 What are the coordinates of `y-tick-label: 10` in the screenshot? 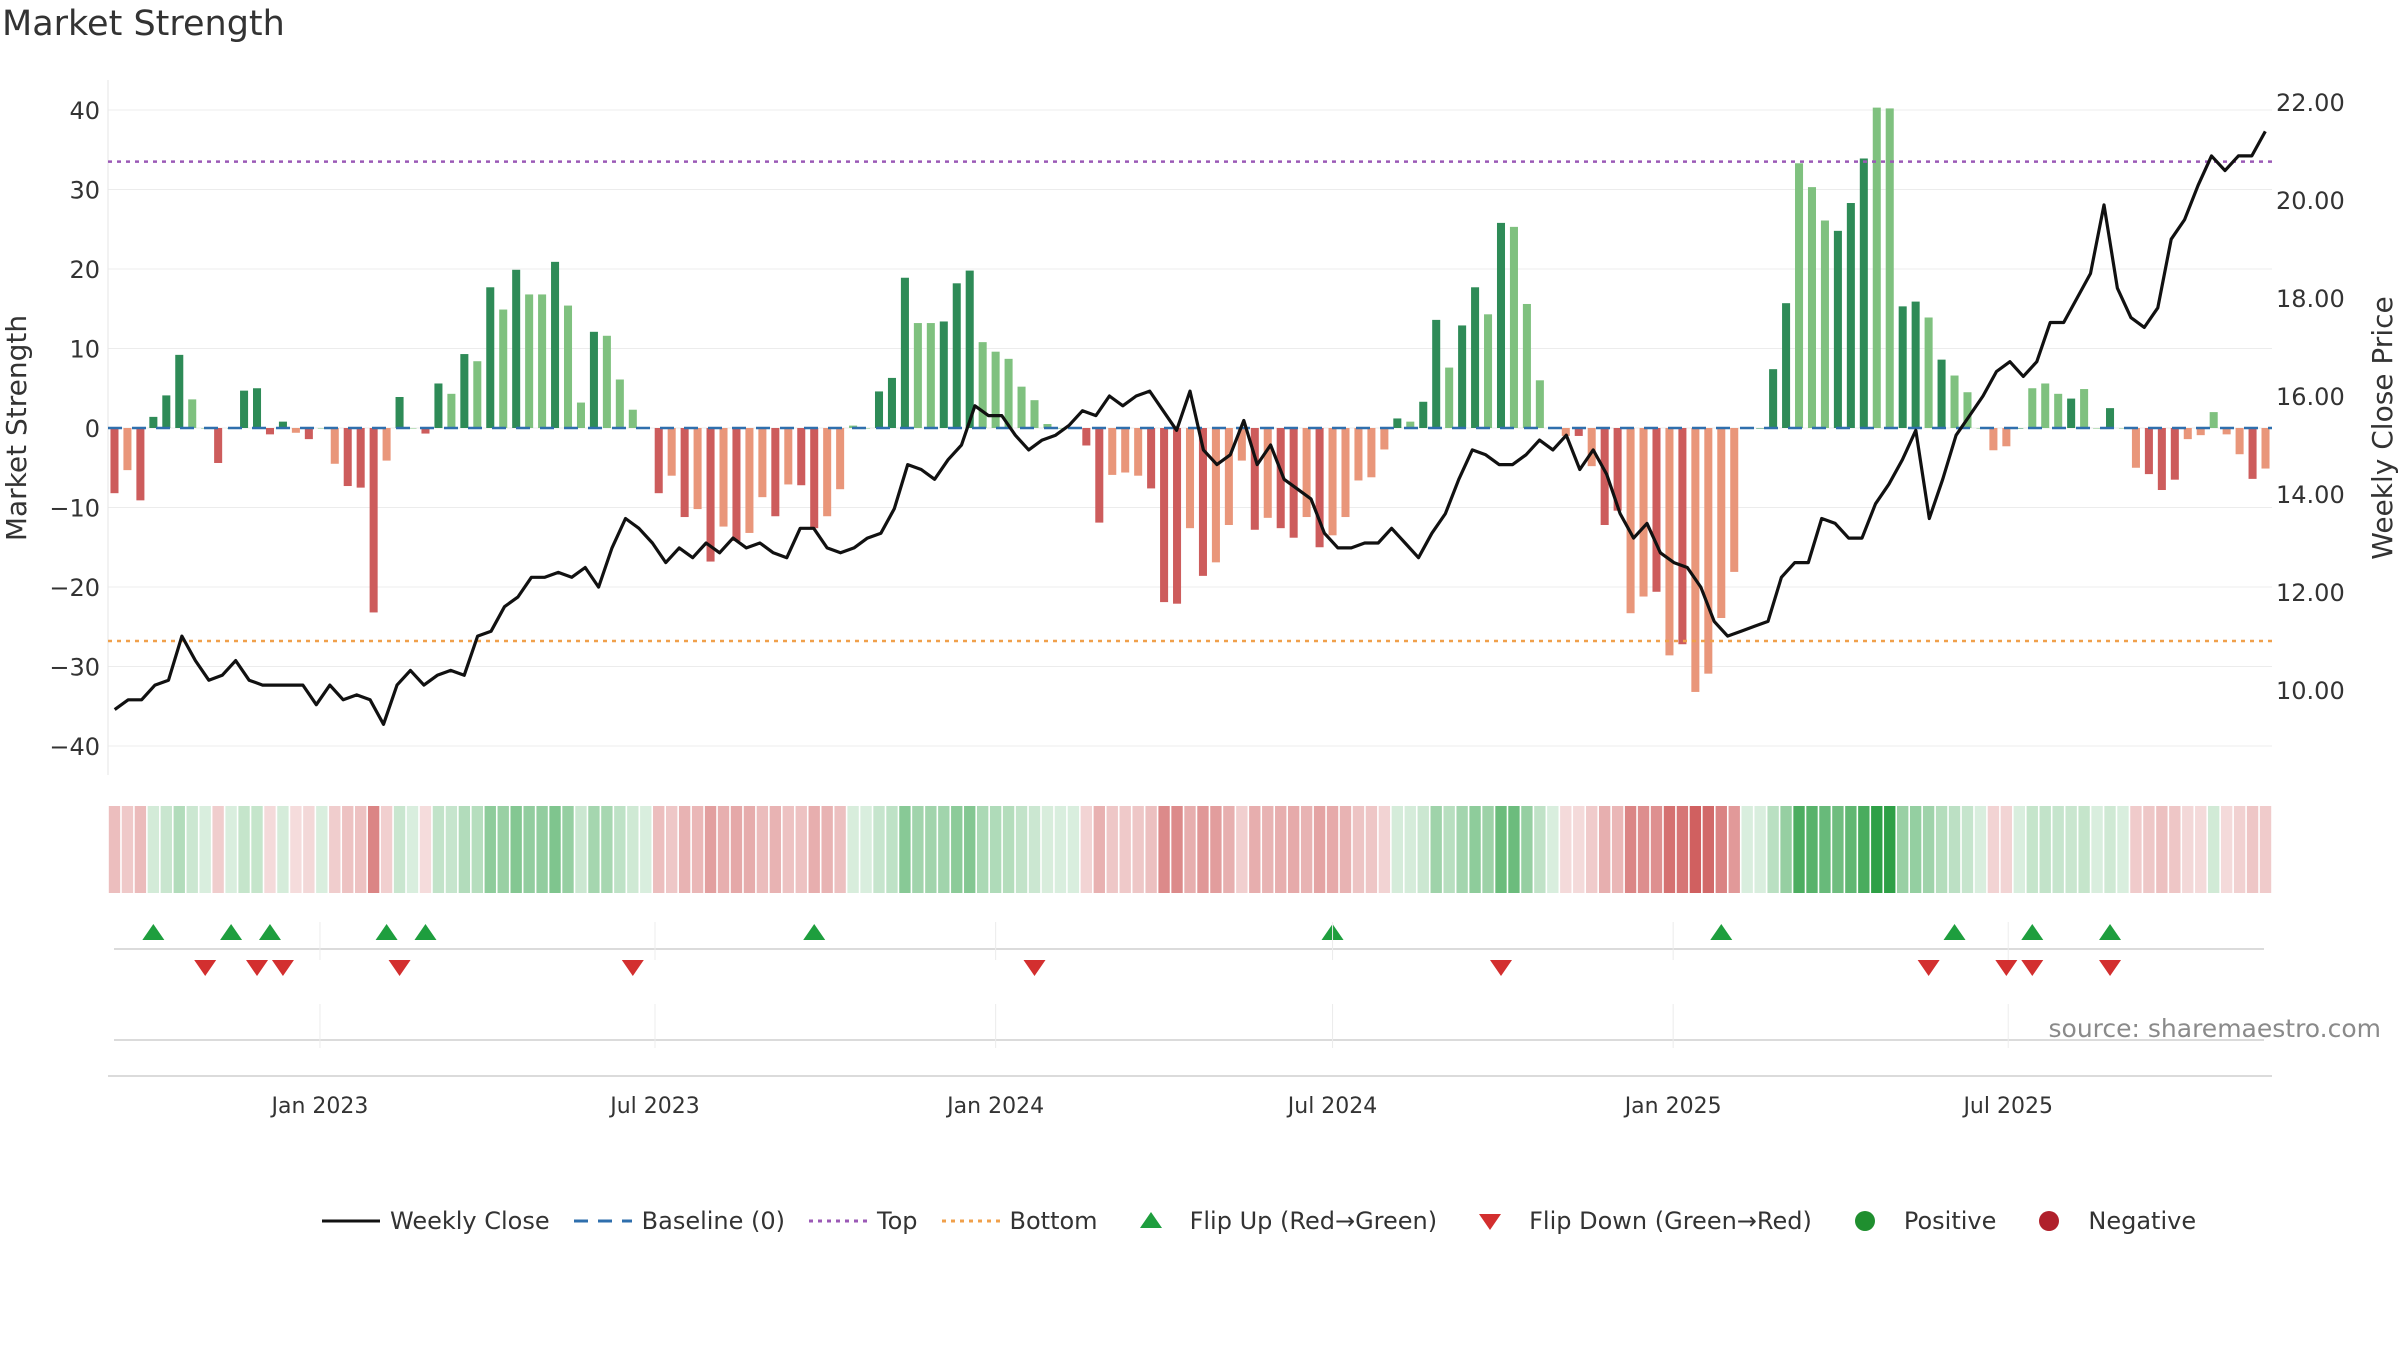 It's located at (84, 350).